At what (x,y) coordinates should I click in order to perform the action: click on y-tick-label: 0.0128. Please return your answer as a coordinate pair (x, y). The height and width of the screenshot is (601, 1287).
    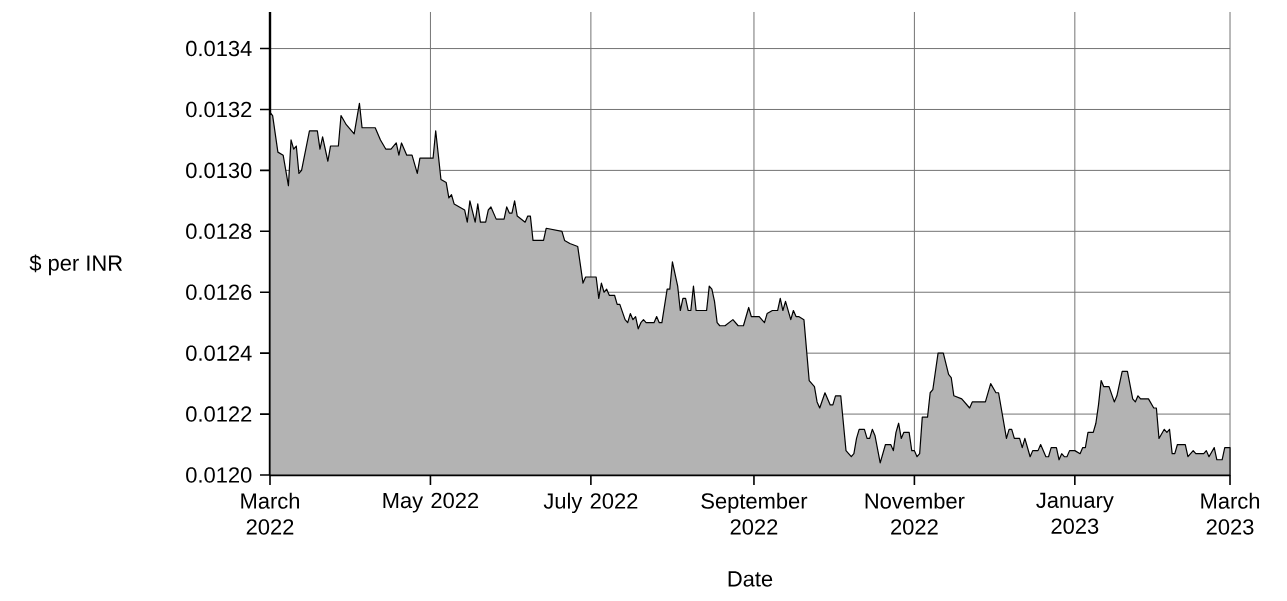
    Looking at the image, I should click on (219, 231).